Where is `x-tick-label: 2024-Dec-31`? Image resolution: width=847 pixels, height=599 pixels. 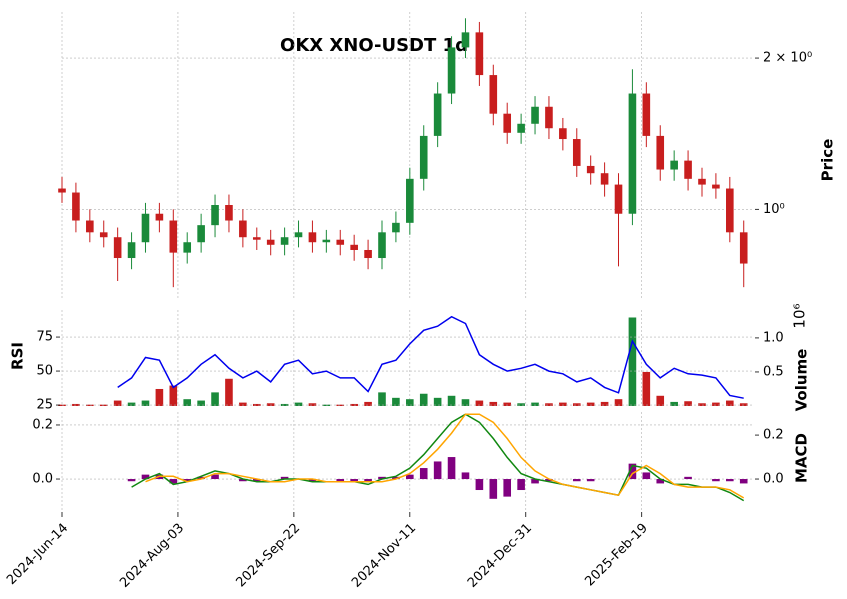
x-tick-label: 2024-Dec-31 is located at coordinates (500, 556).